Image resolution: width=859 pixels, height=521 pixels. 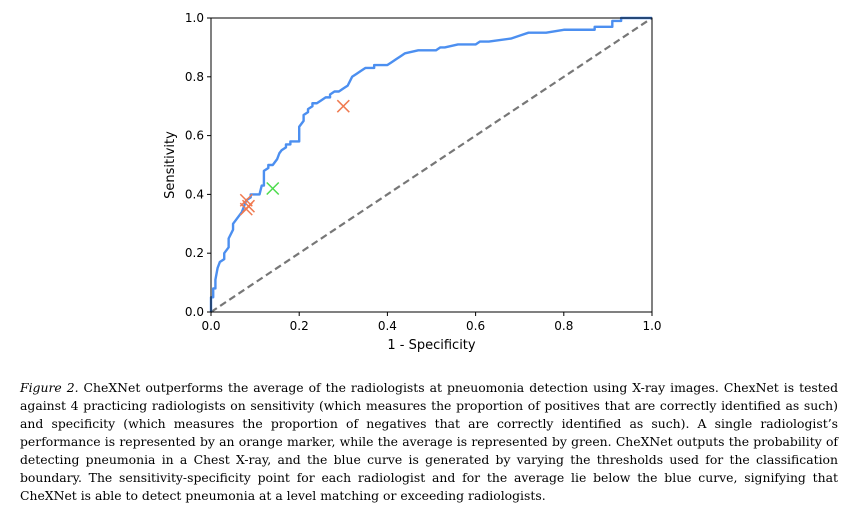 What do you see at coordinates (210, 326) in the screenshot?
I see `x-tick-label: 0.0` at bounding box center [210, 326].